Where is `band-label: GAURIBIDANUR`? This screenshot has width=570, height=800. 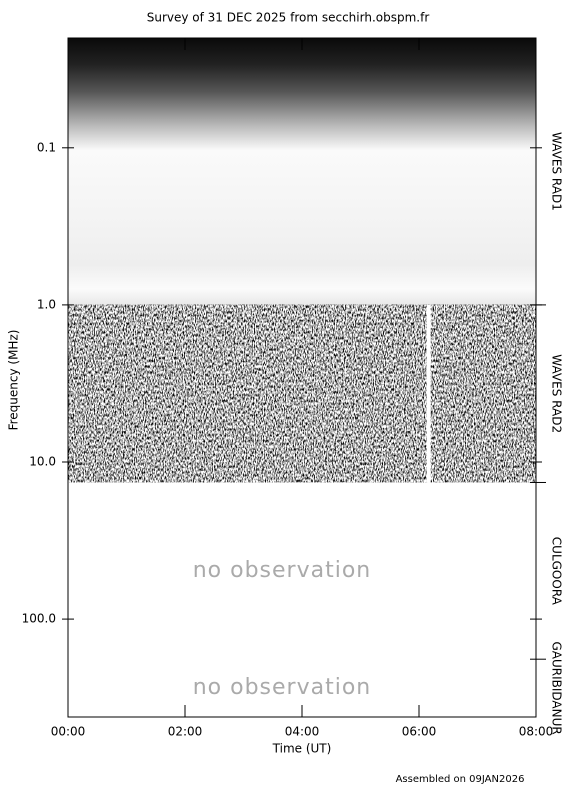 band-label: GAURIBIDANUR is located at coordinates (557, 687).